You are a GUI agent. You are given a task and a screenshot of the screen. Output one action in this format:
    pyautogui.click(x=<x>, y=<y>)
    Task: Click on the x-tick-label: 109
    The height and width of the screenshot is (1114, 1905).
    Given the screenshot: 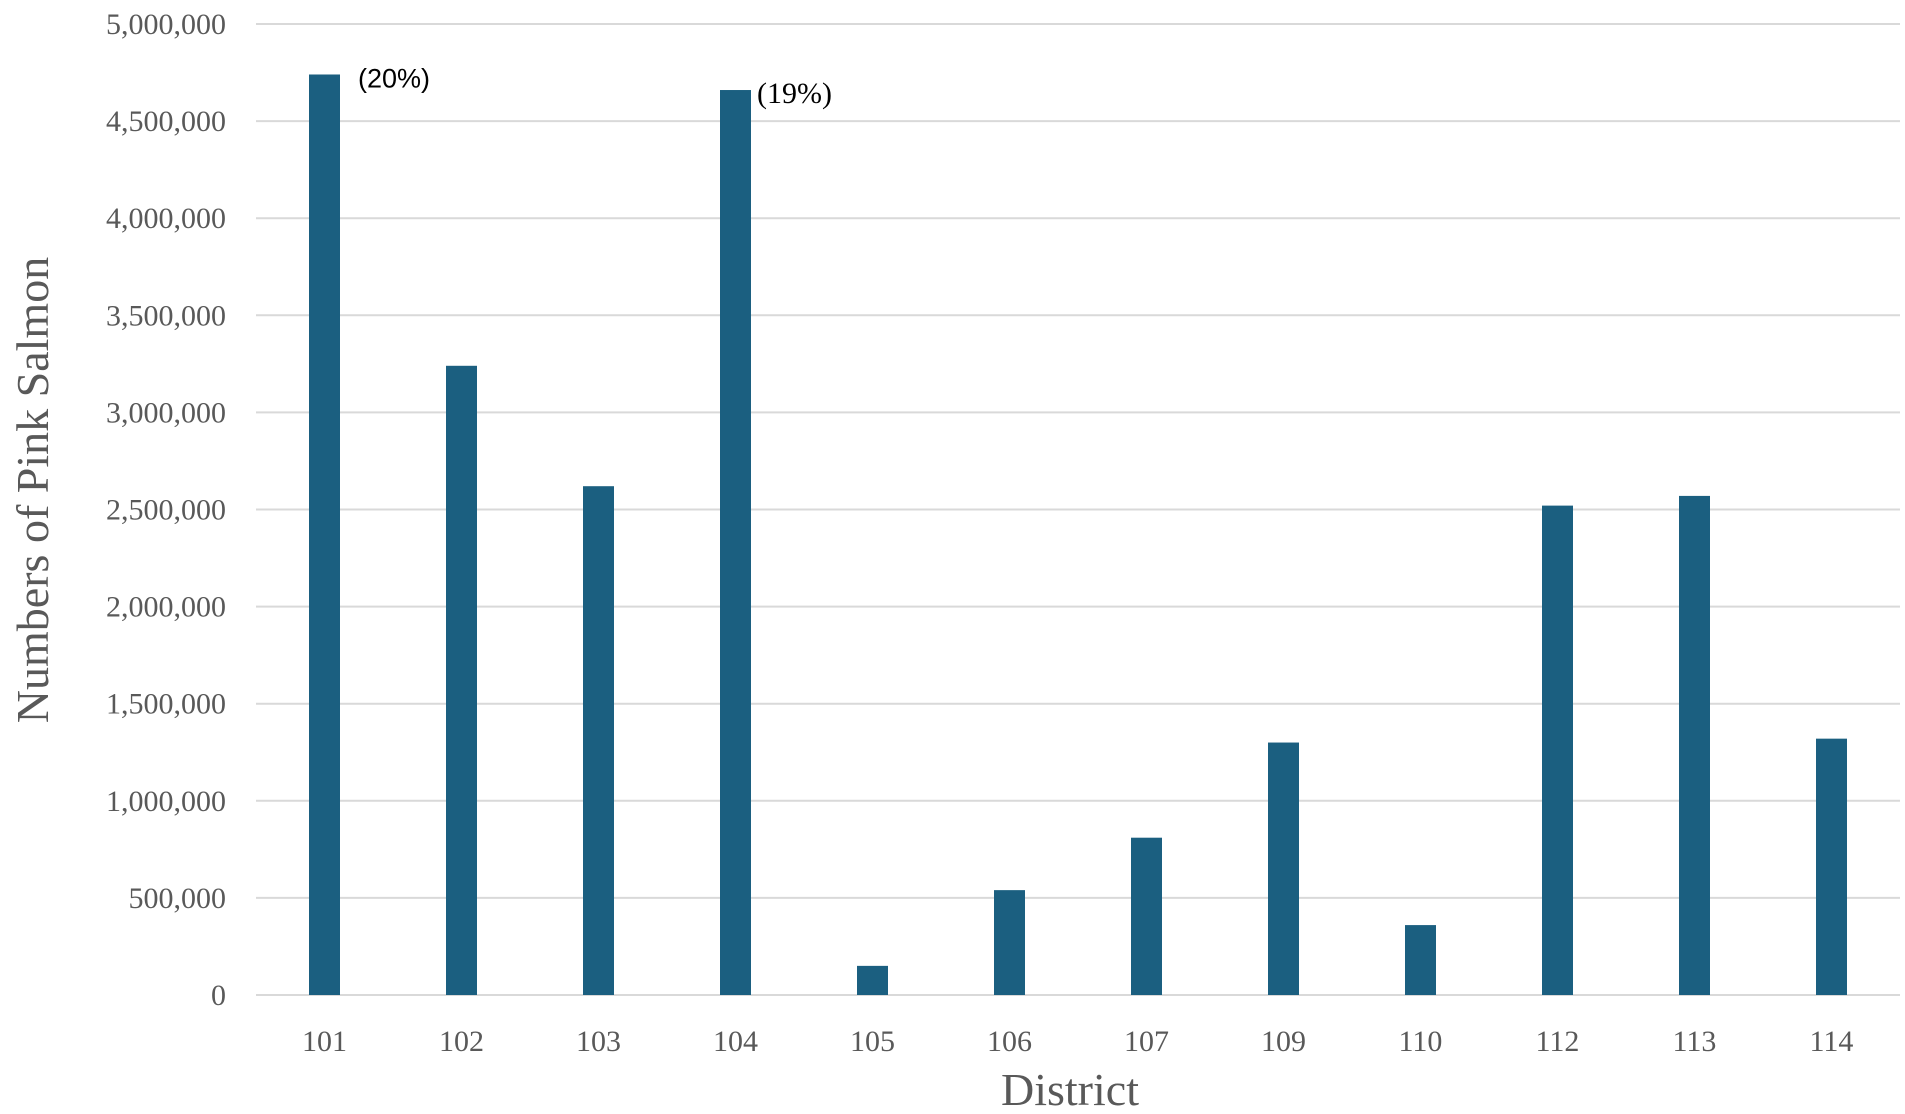 What is the action you would take?
    pyautogui.click(x=1283, y=1041)
    